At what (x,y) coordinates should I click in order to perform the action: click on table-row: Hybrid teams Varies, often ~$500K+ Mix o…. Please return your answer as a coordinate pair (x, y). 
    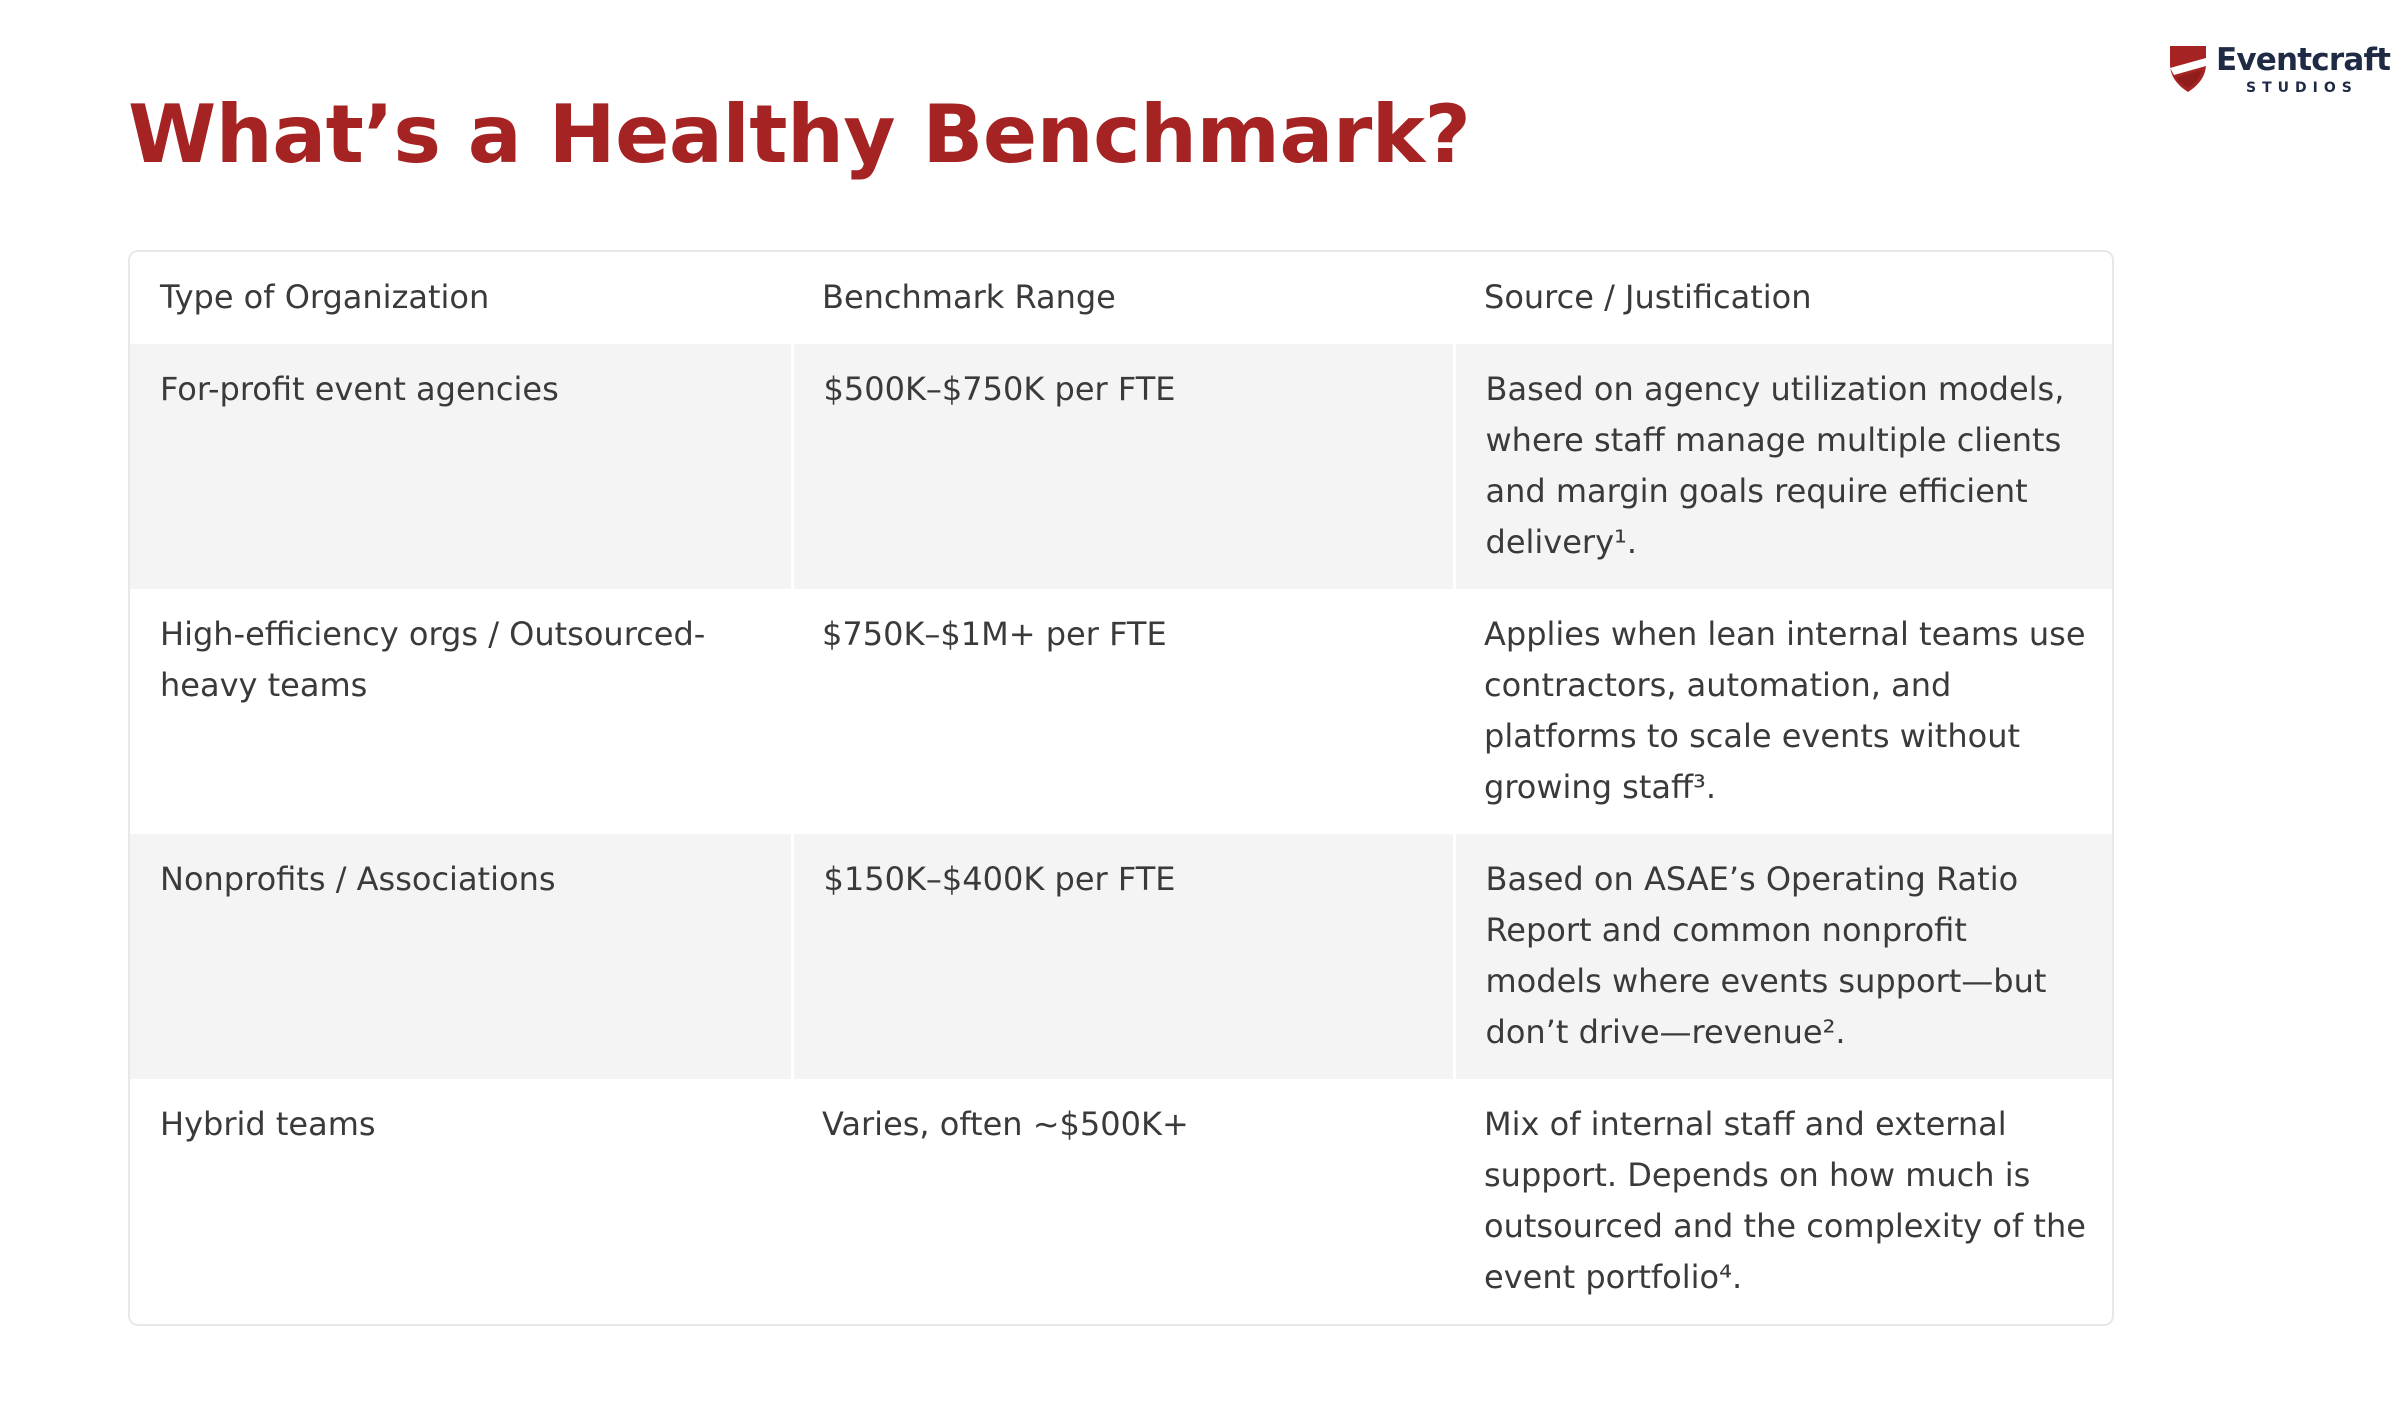
    Looking at the image, I should click on (1121, 1200).